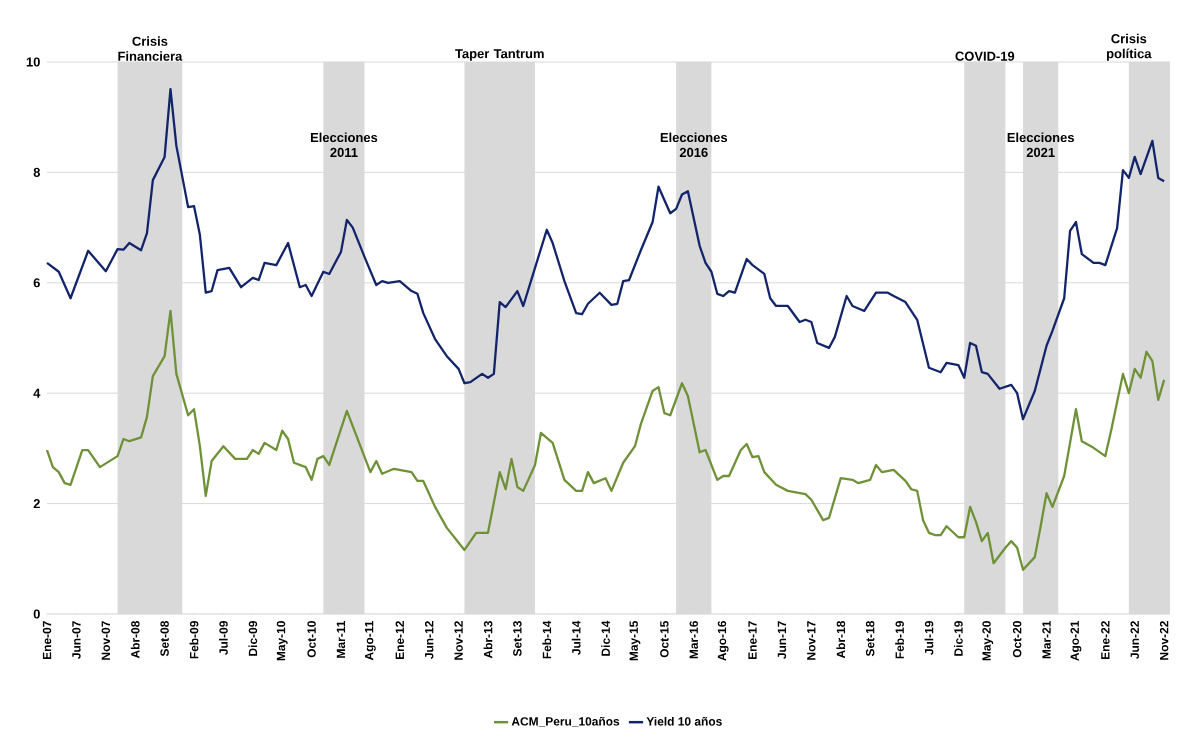  What do you see at coordinates (76, 640) in the screenshot?
I see `x-tick-label: Jun-07` at bounding box center [76, 640].